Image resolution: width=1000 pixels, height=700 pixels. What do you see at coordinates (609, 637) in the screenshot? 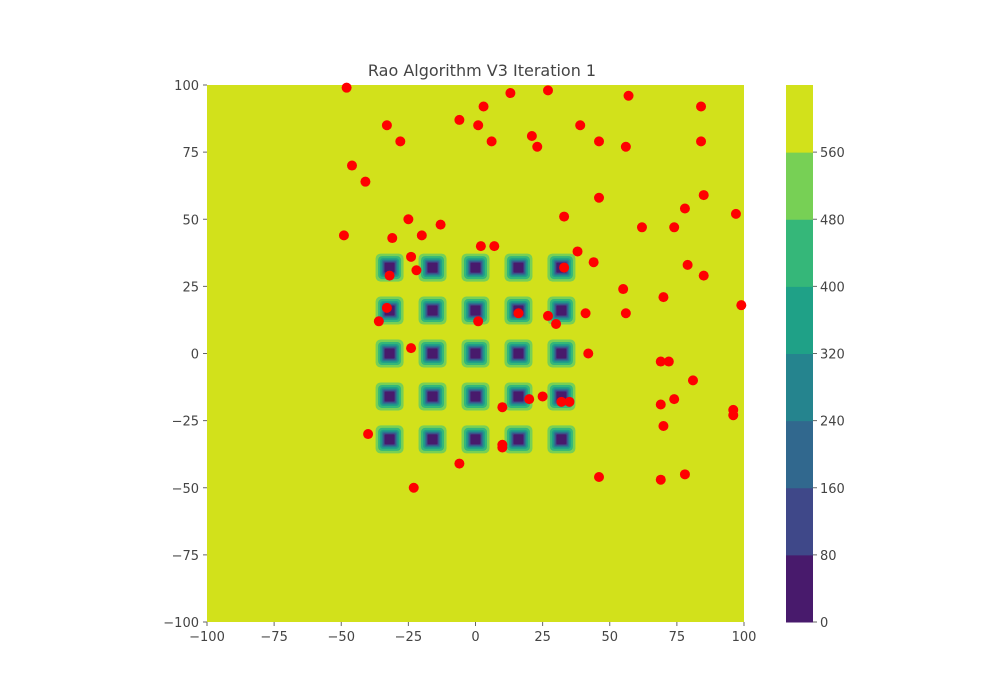
I see `x-tick-label: 50` at bounding box center [609, 637].